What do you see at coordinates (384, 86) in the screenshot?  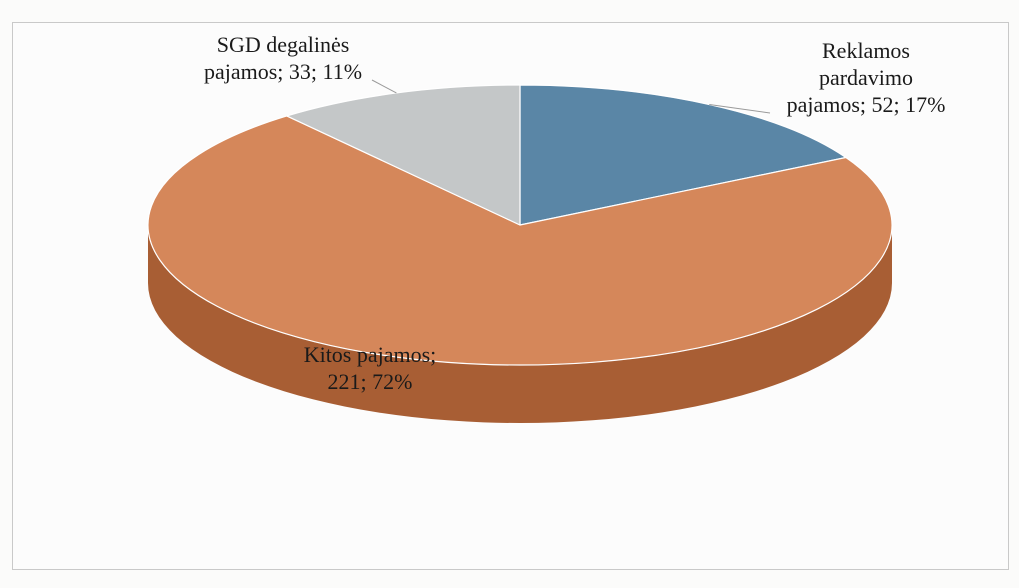 I see `leader-line-sgd-degalines-pajamos` at bounding box center [384, 86].